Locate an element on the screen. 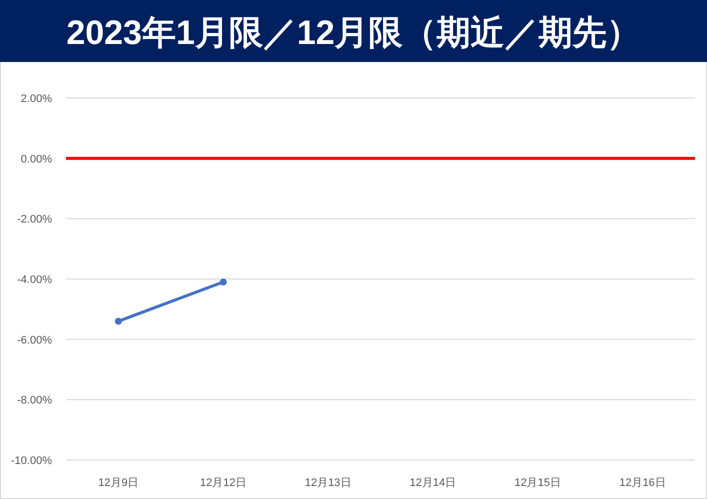 The width and height of the screenshot is (707, 499). x-tick-label: 12月9日 is located at coordinates (118, 483).